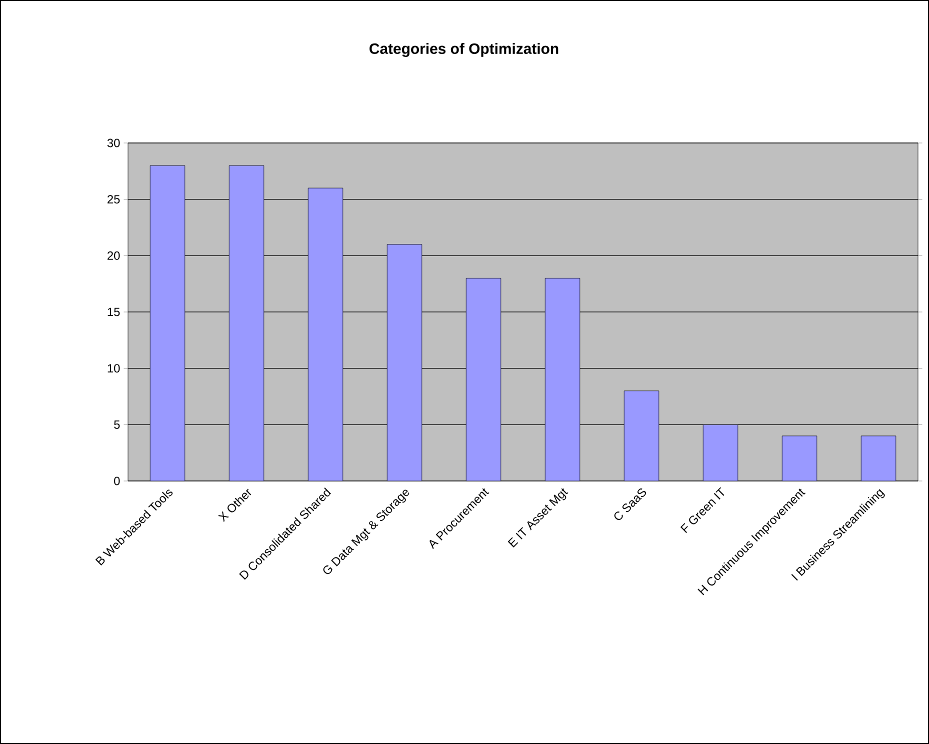  What do you see at coordinates (114, 368) in the screenshot?
I see `y-tick-label: 10` at bounding box center [114, 368].